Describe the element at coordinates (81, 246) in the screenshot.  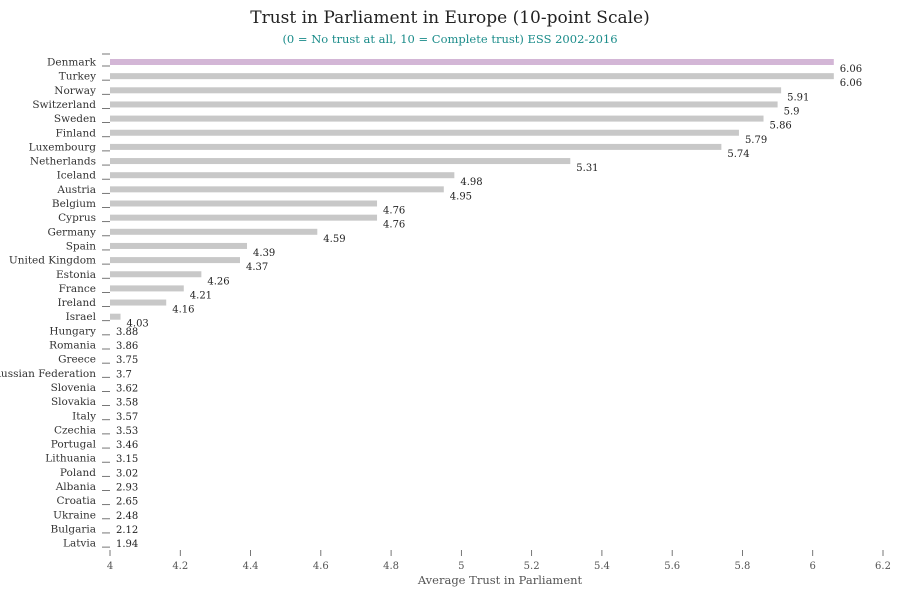
I see `category-label: Spain` at that location.